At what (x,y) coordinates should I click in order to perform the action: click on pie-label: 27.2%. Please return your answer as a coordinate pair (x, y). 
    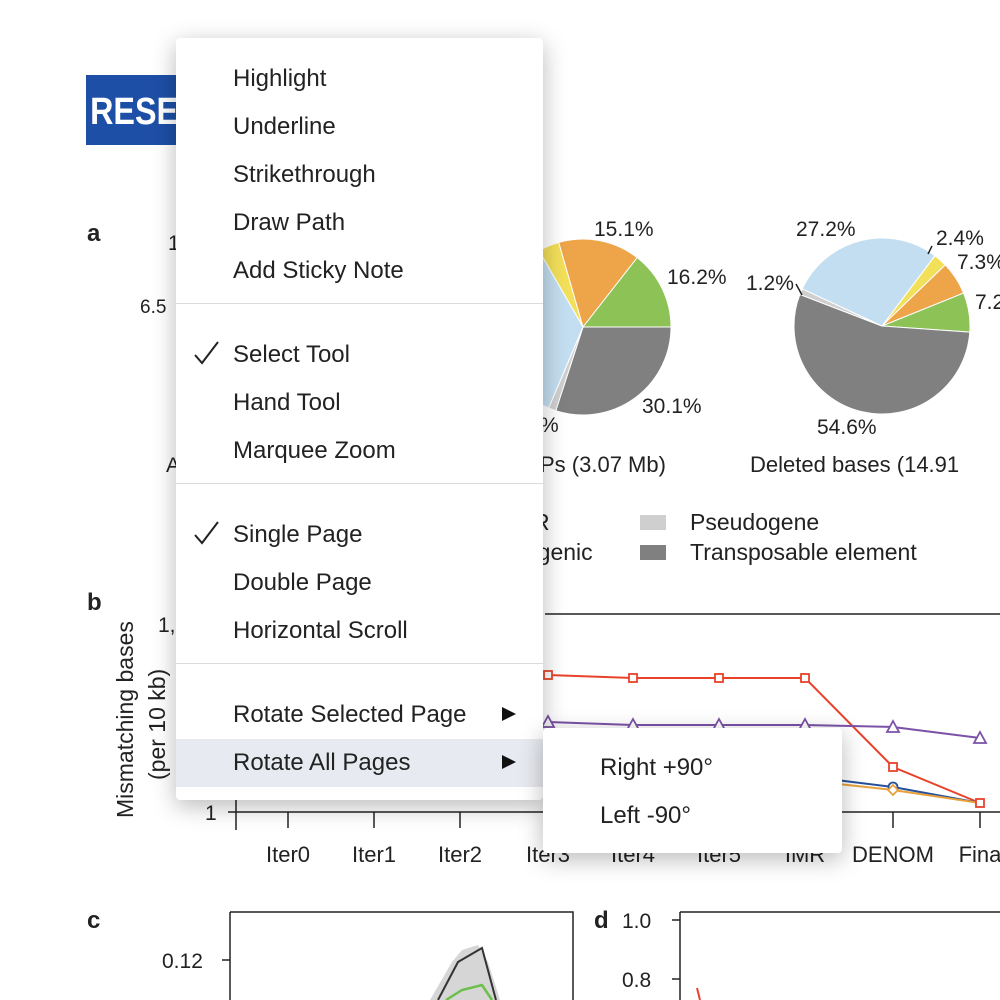
    Looking at the image, I should click on (826, 229).